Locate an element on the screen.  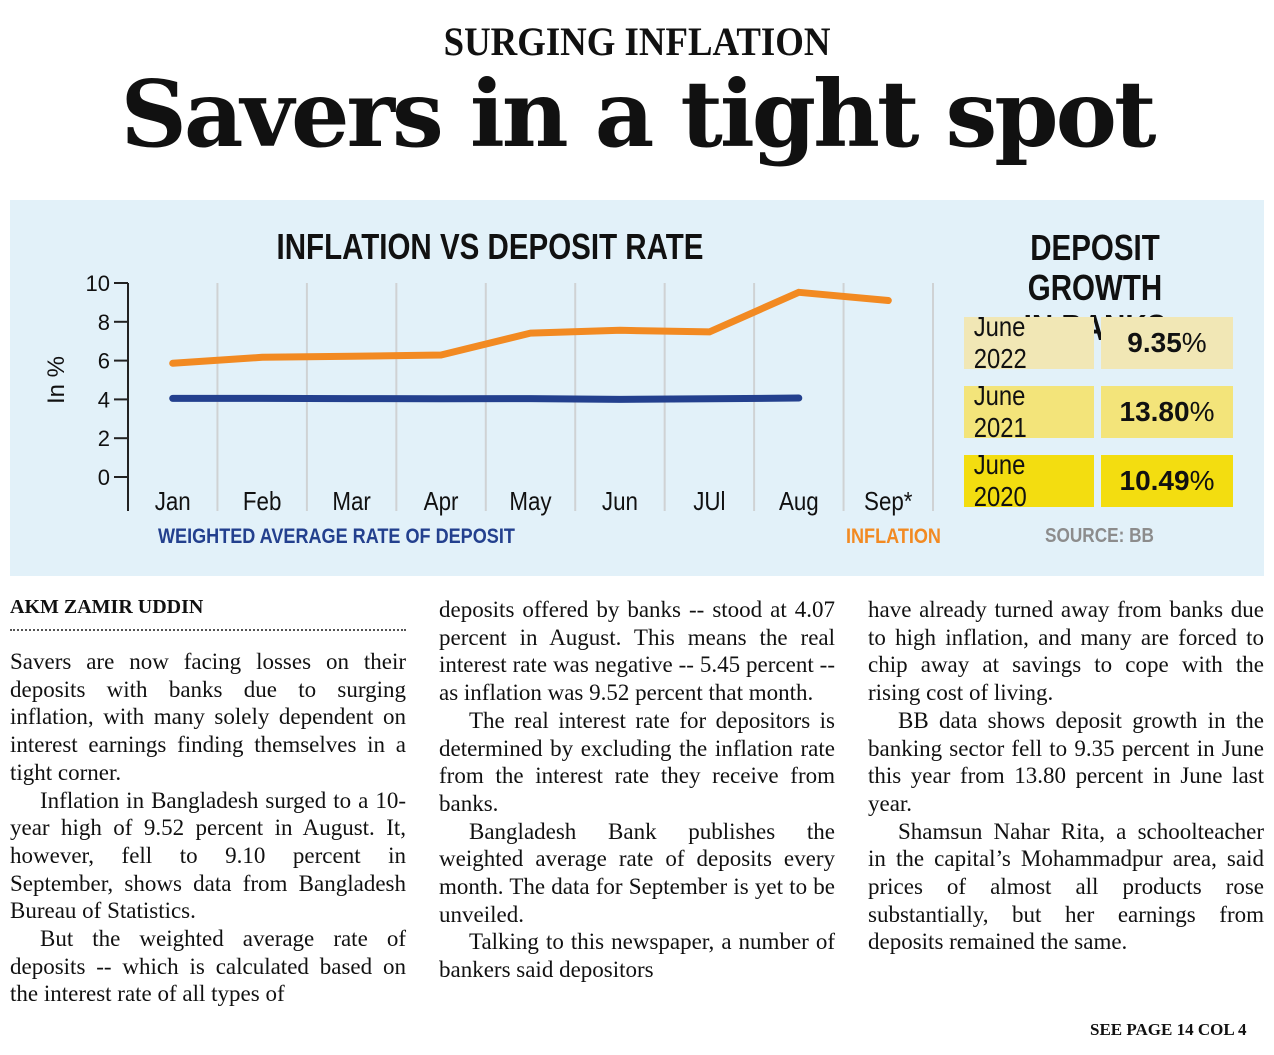
deposit-growth-number: 13.80 is located at coordinates (1154, 411).